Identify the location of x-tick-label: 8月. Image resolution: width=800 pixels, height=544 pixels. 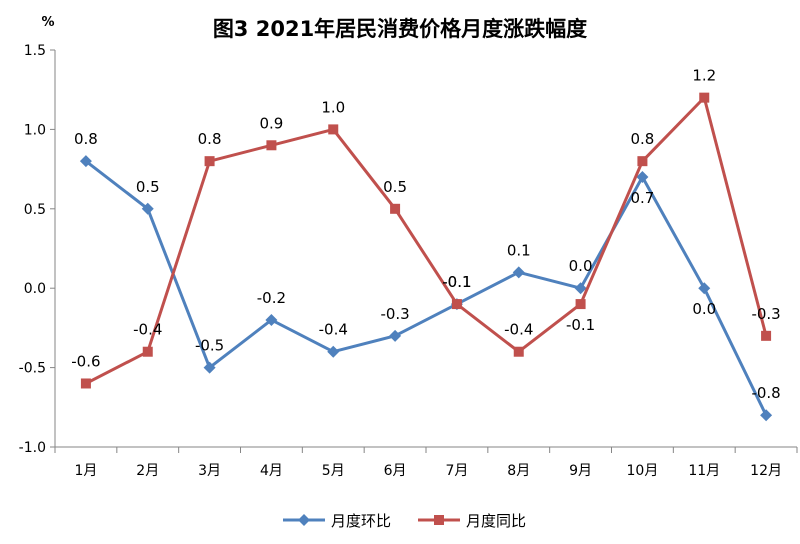
(518, 471).